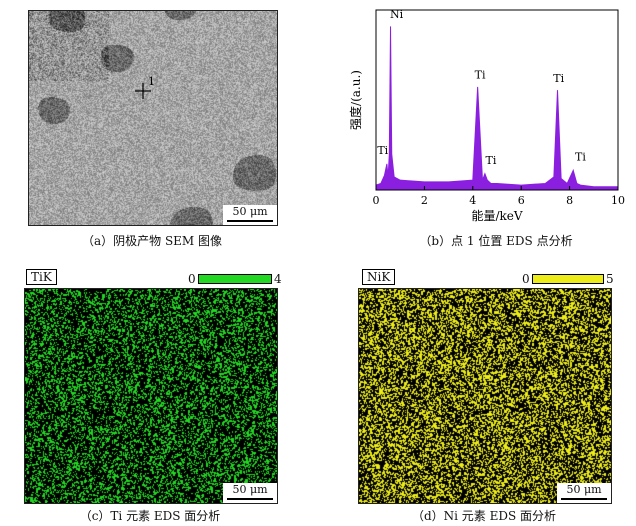 This screenshot has height=526, width=636. I want to click on caption-c: （c）Ti 元素 EDS 面分析, so click(150, 516).